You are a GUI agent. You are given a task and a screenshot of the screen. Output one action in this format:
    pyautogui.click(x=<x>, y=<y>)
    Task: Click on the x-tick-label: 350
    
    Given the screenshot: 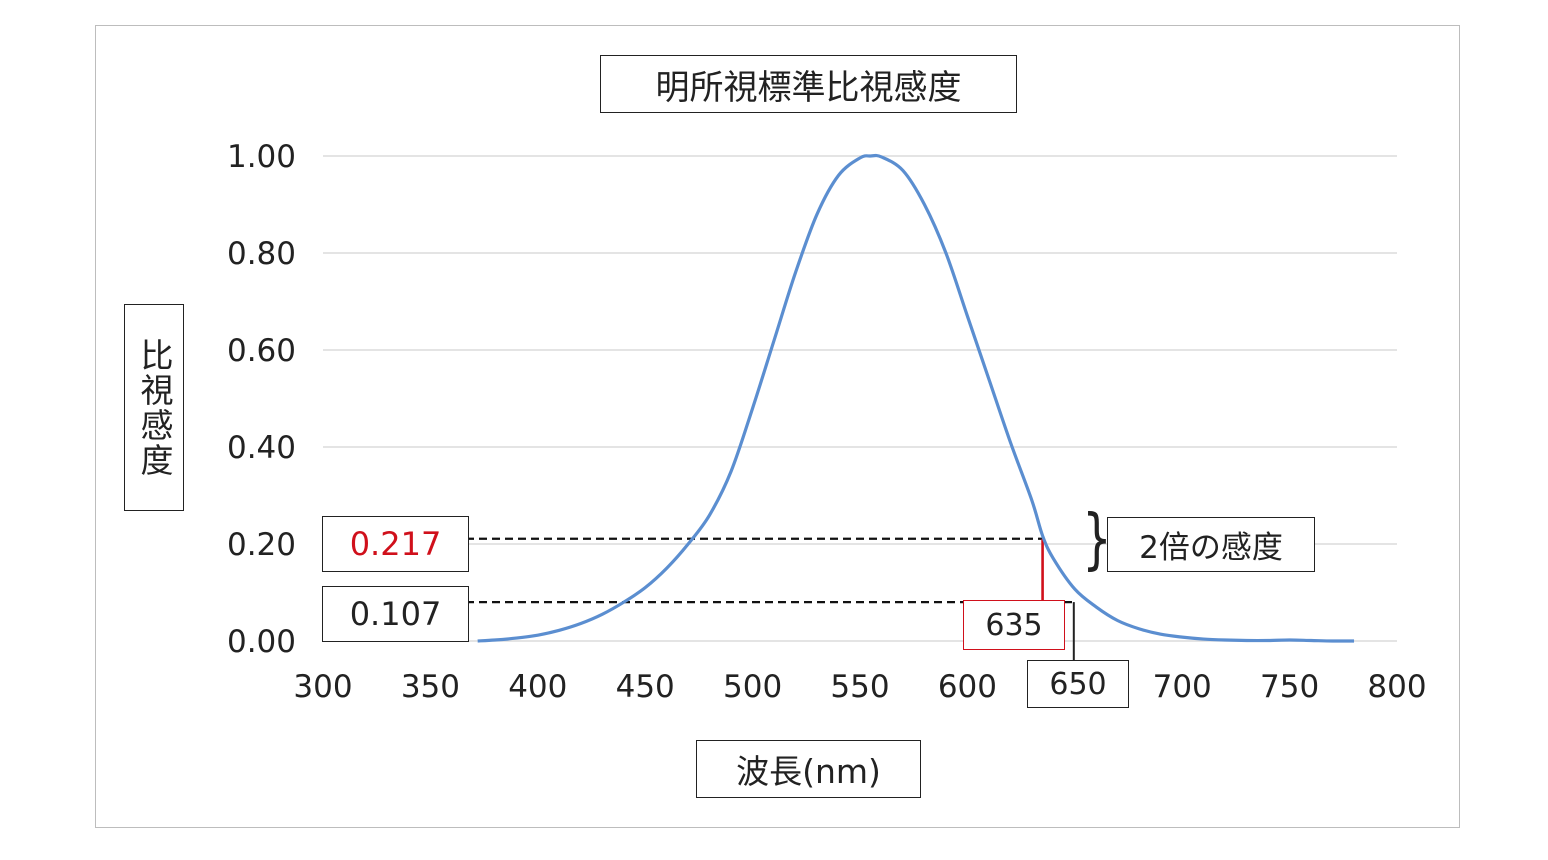 What is the action you would take?
    pyautogui.click(x=430, y=687)
    